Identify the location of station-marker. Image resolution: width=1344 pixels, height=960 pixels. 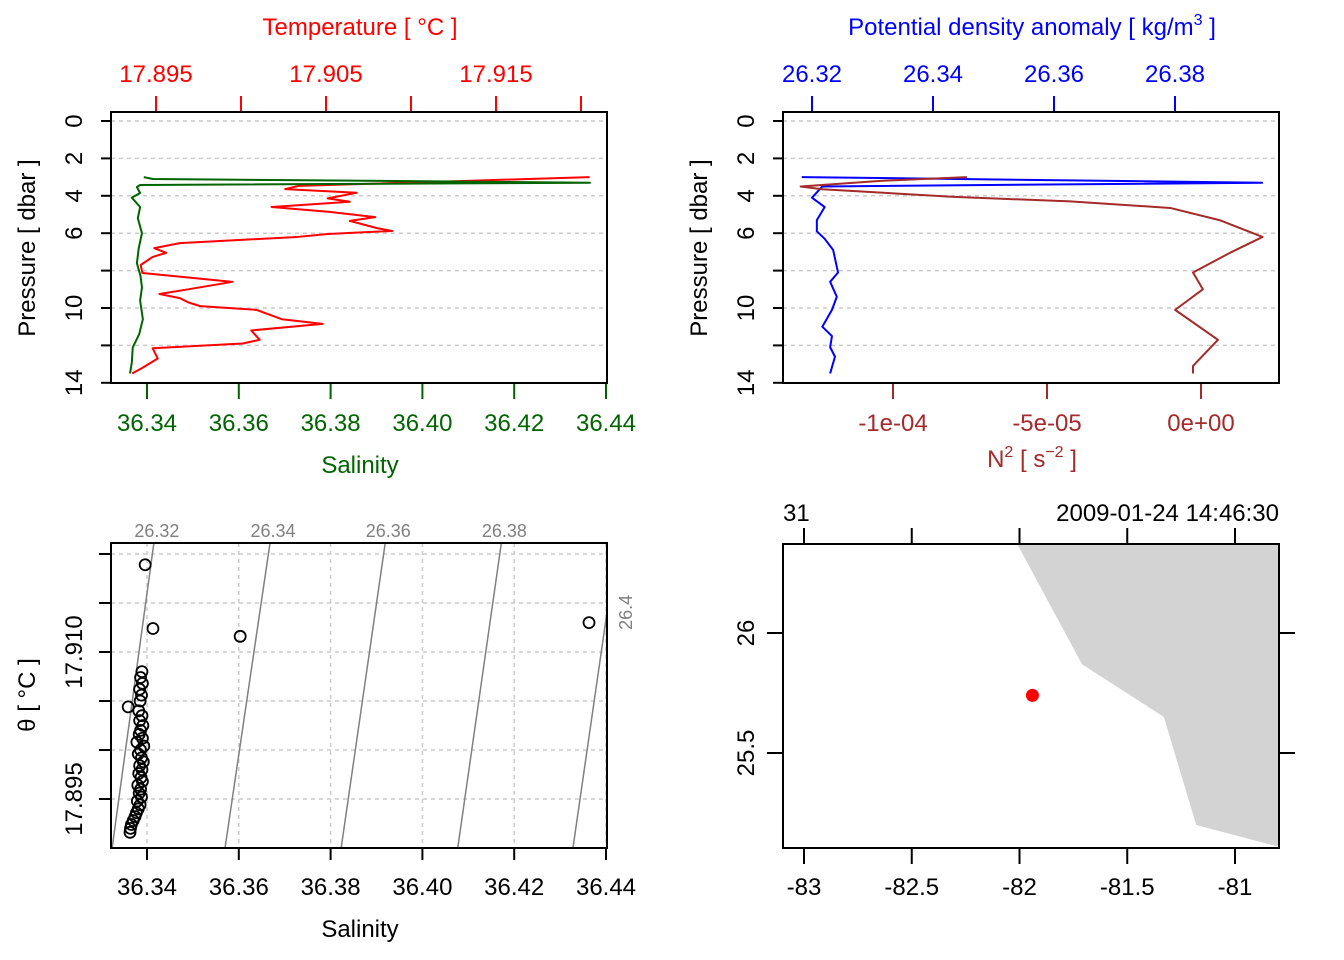
(1032, 695).